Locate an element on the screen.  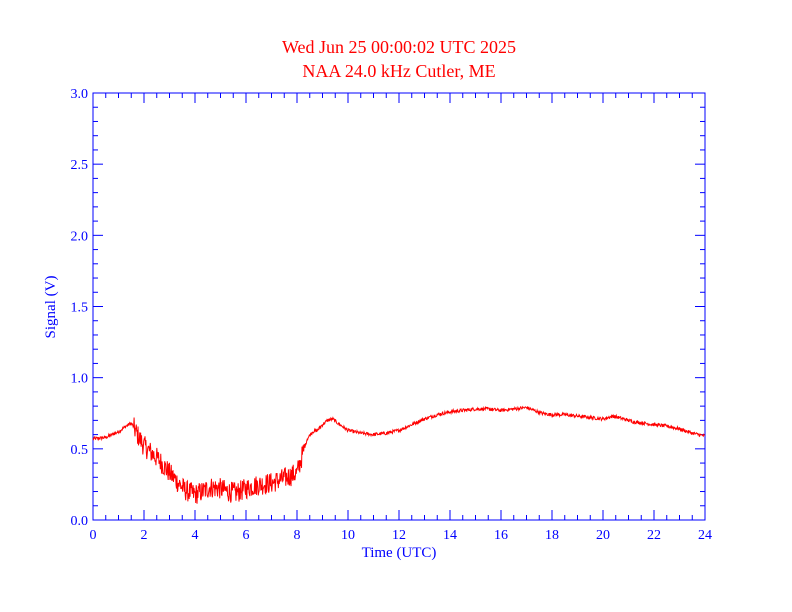
x-tick-label: 8 is located at coordinates (297, 535).